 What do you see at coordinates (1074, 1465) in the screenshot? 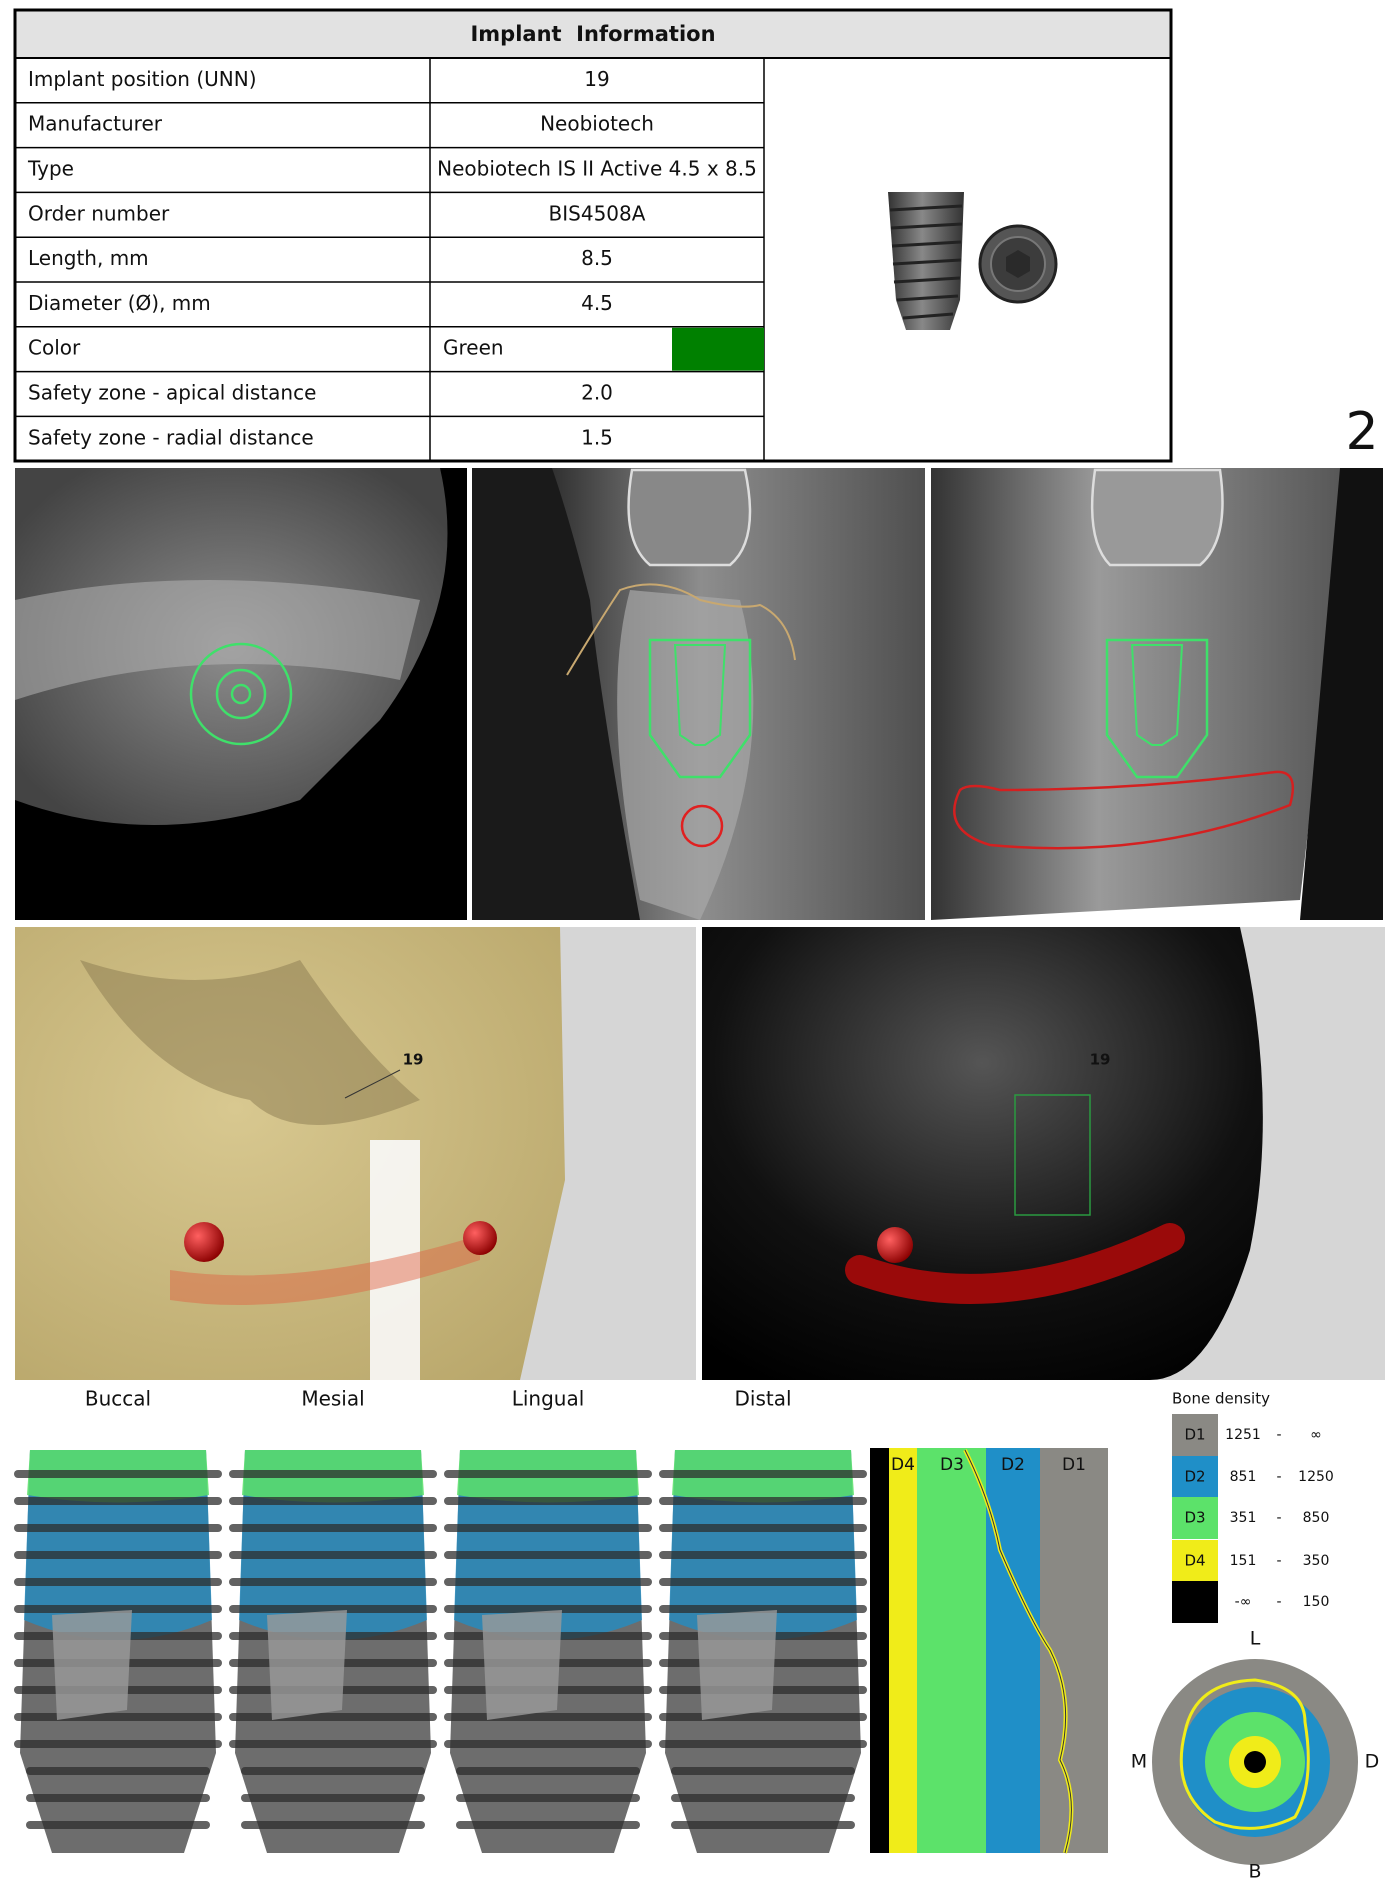
I see `density-label: D1` at bounding box center [1074, 1465].